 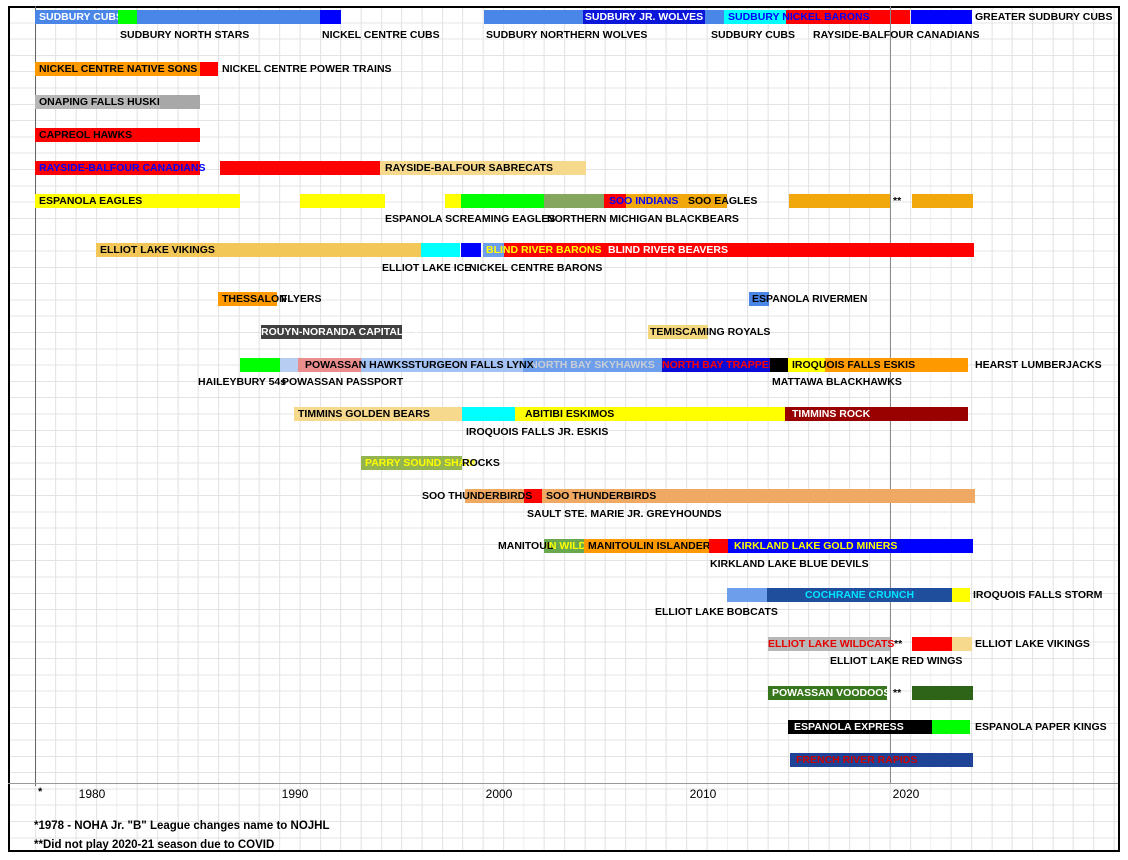 What do you see at coordinates (242, 382) in the screenshot?
I see `timeline-label: HAILEYBURY 54s` at bounding box center [242, 382].